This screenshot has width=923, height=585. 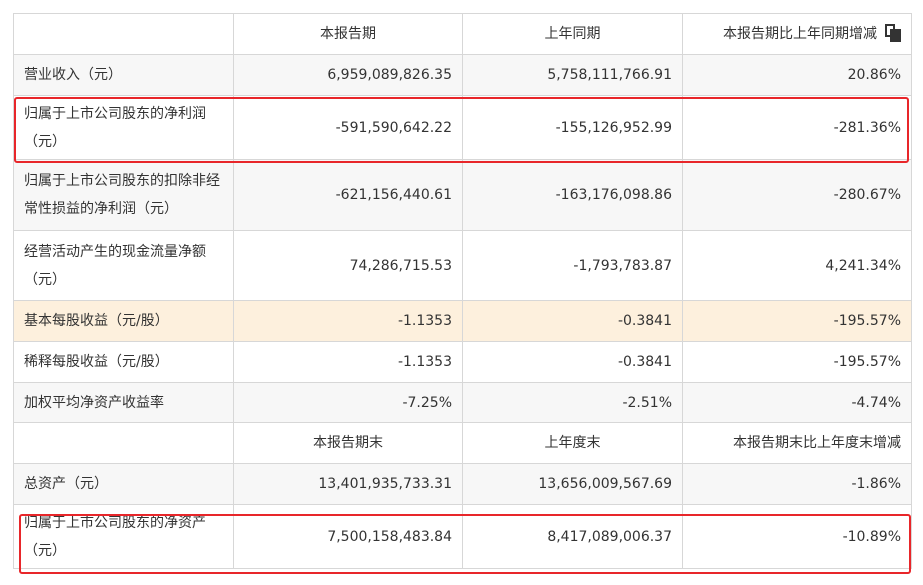 What do you see at coordinates (123, 536) in the screenshot?
I see `row-label: 归属于上市公司股东的净资产（元）` at bounding box center [123, 536].